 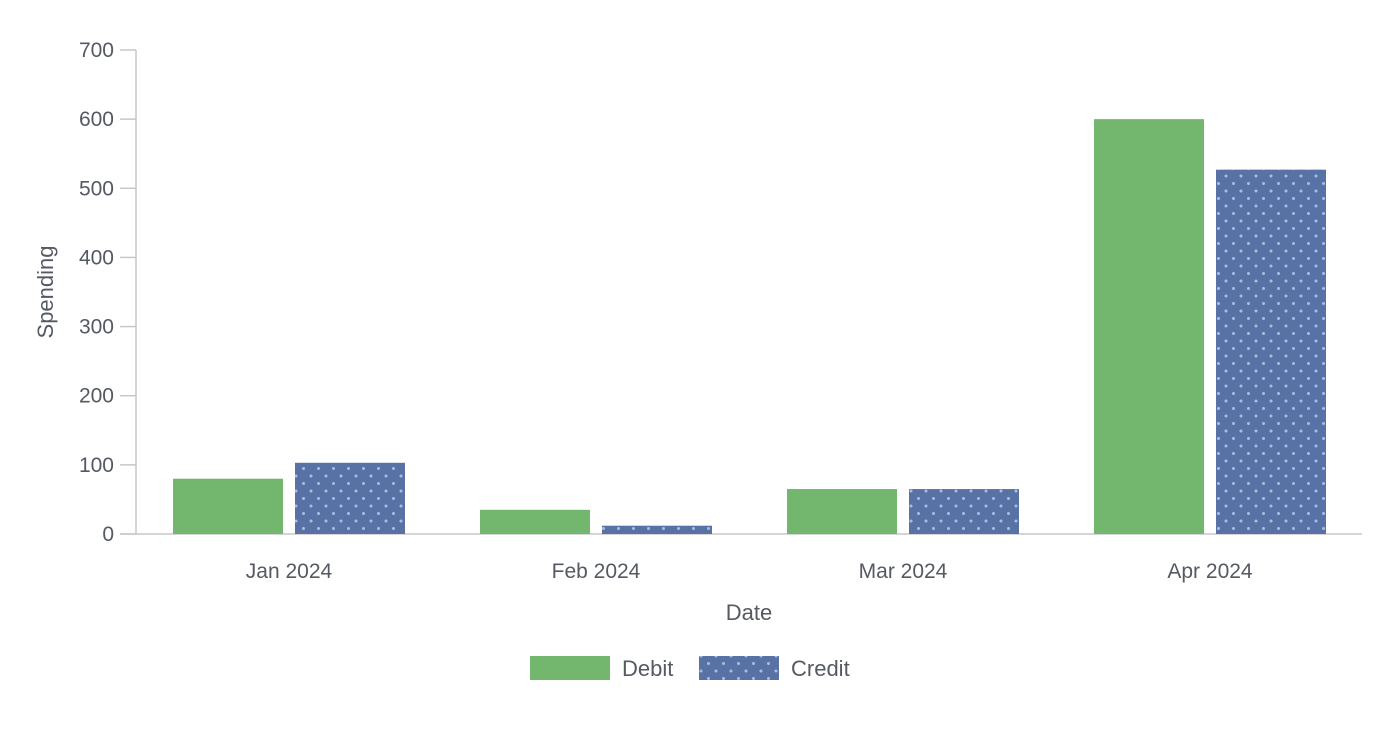 I want to click on x-tick-label: Feb 2024, so click(x=596, y=571).